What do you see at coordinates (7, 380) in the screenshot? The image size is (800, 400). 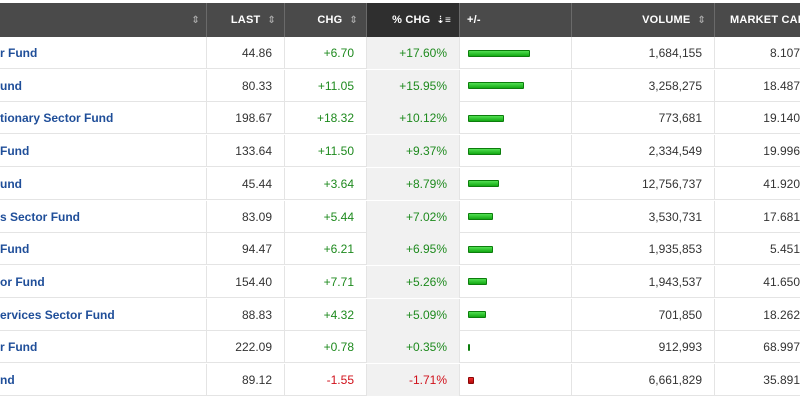 I see `fund-name: nd` at bounding box center [7, 380].